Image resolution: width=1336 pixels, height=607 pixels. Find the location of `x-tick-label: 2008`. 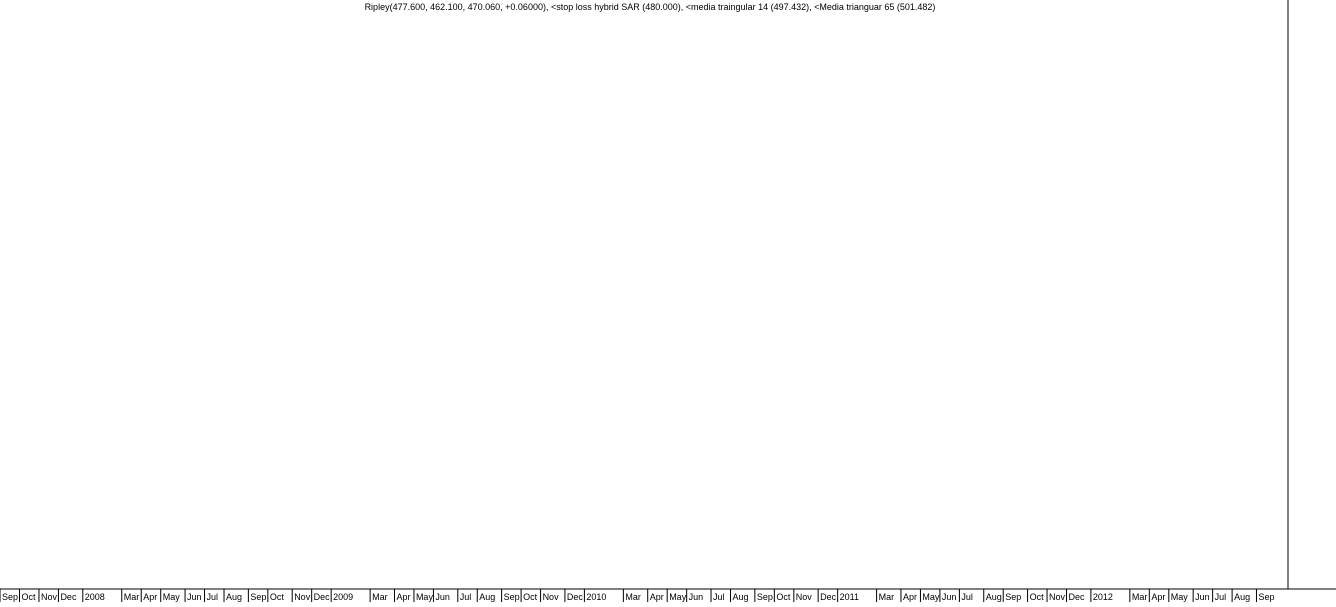

x-tick-label: 2008 is located at coordinates (95, 597).